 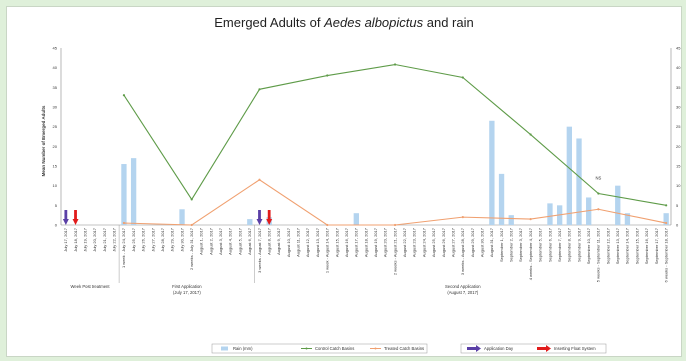 What do you see at coordinates (569, 244) in the screenshot?
I see `x-tick-label: September 8, 2017` at bounding box center [569, 244].